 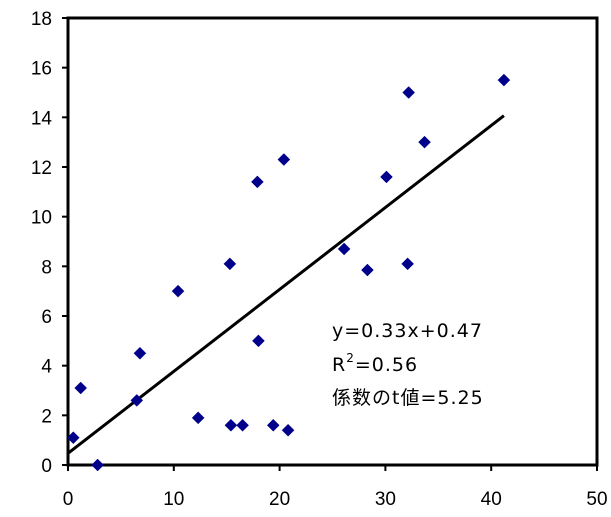 What do you see at coordinates (41, 19) in the screenshot?
I see `y-tick-label: 18` at bounding box center [41, 19].